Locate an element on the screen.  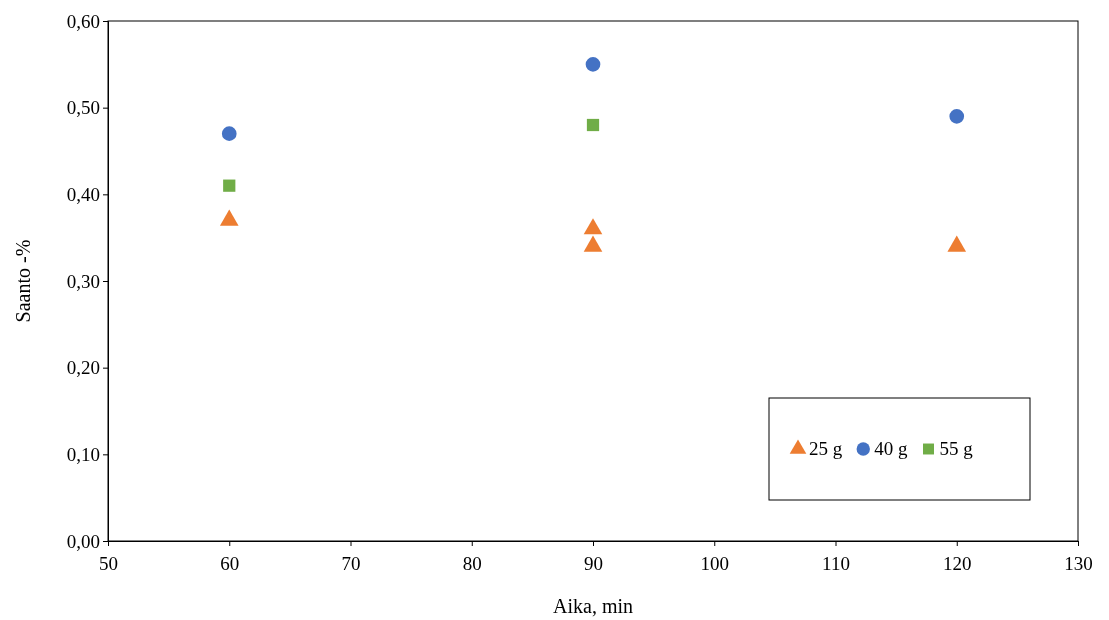
x-tick-label: 50 is located at coordinates (108, 563).